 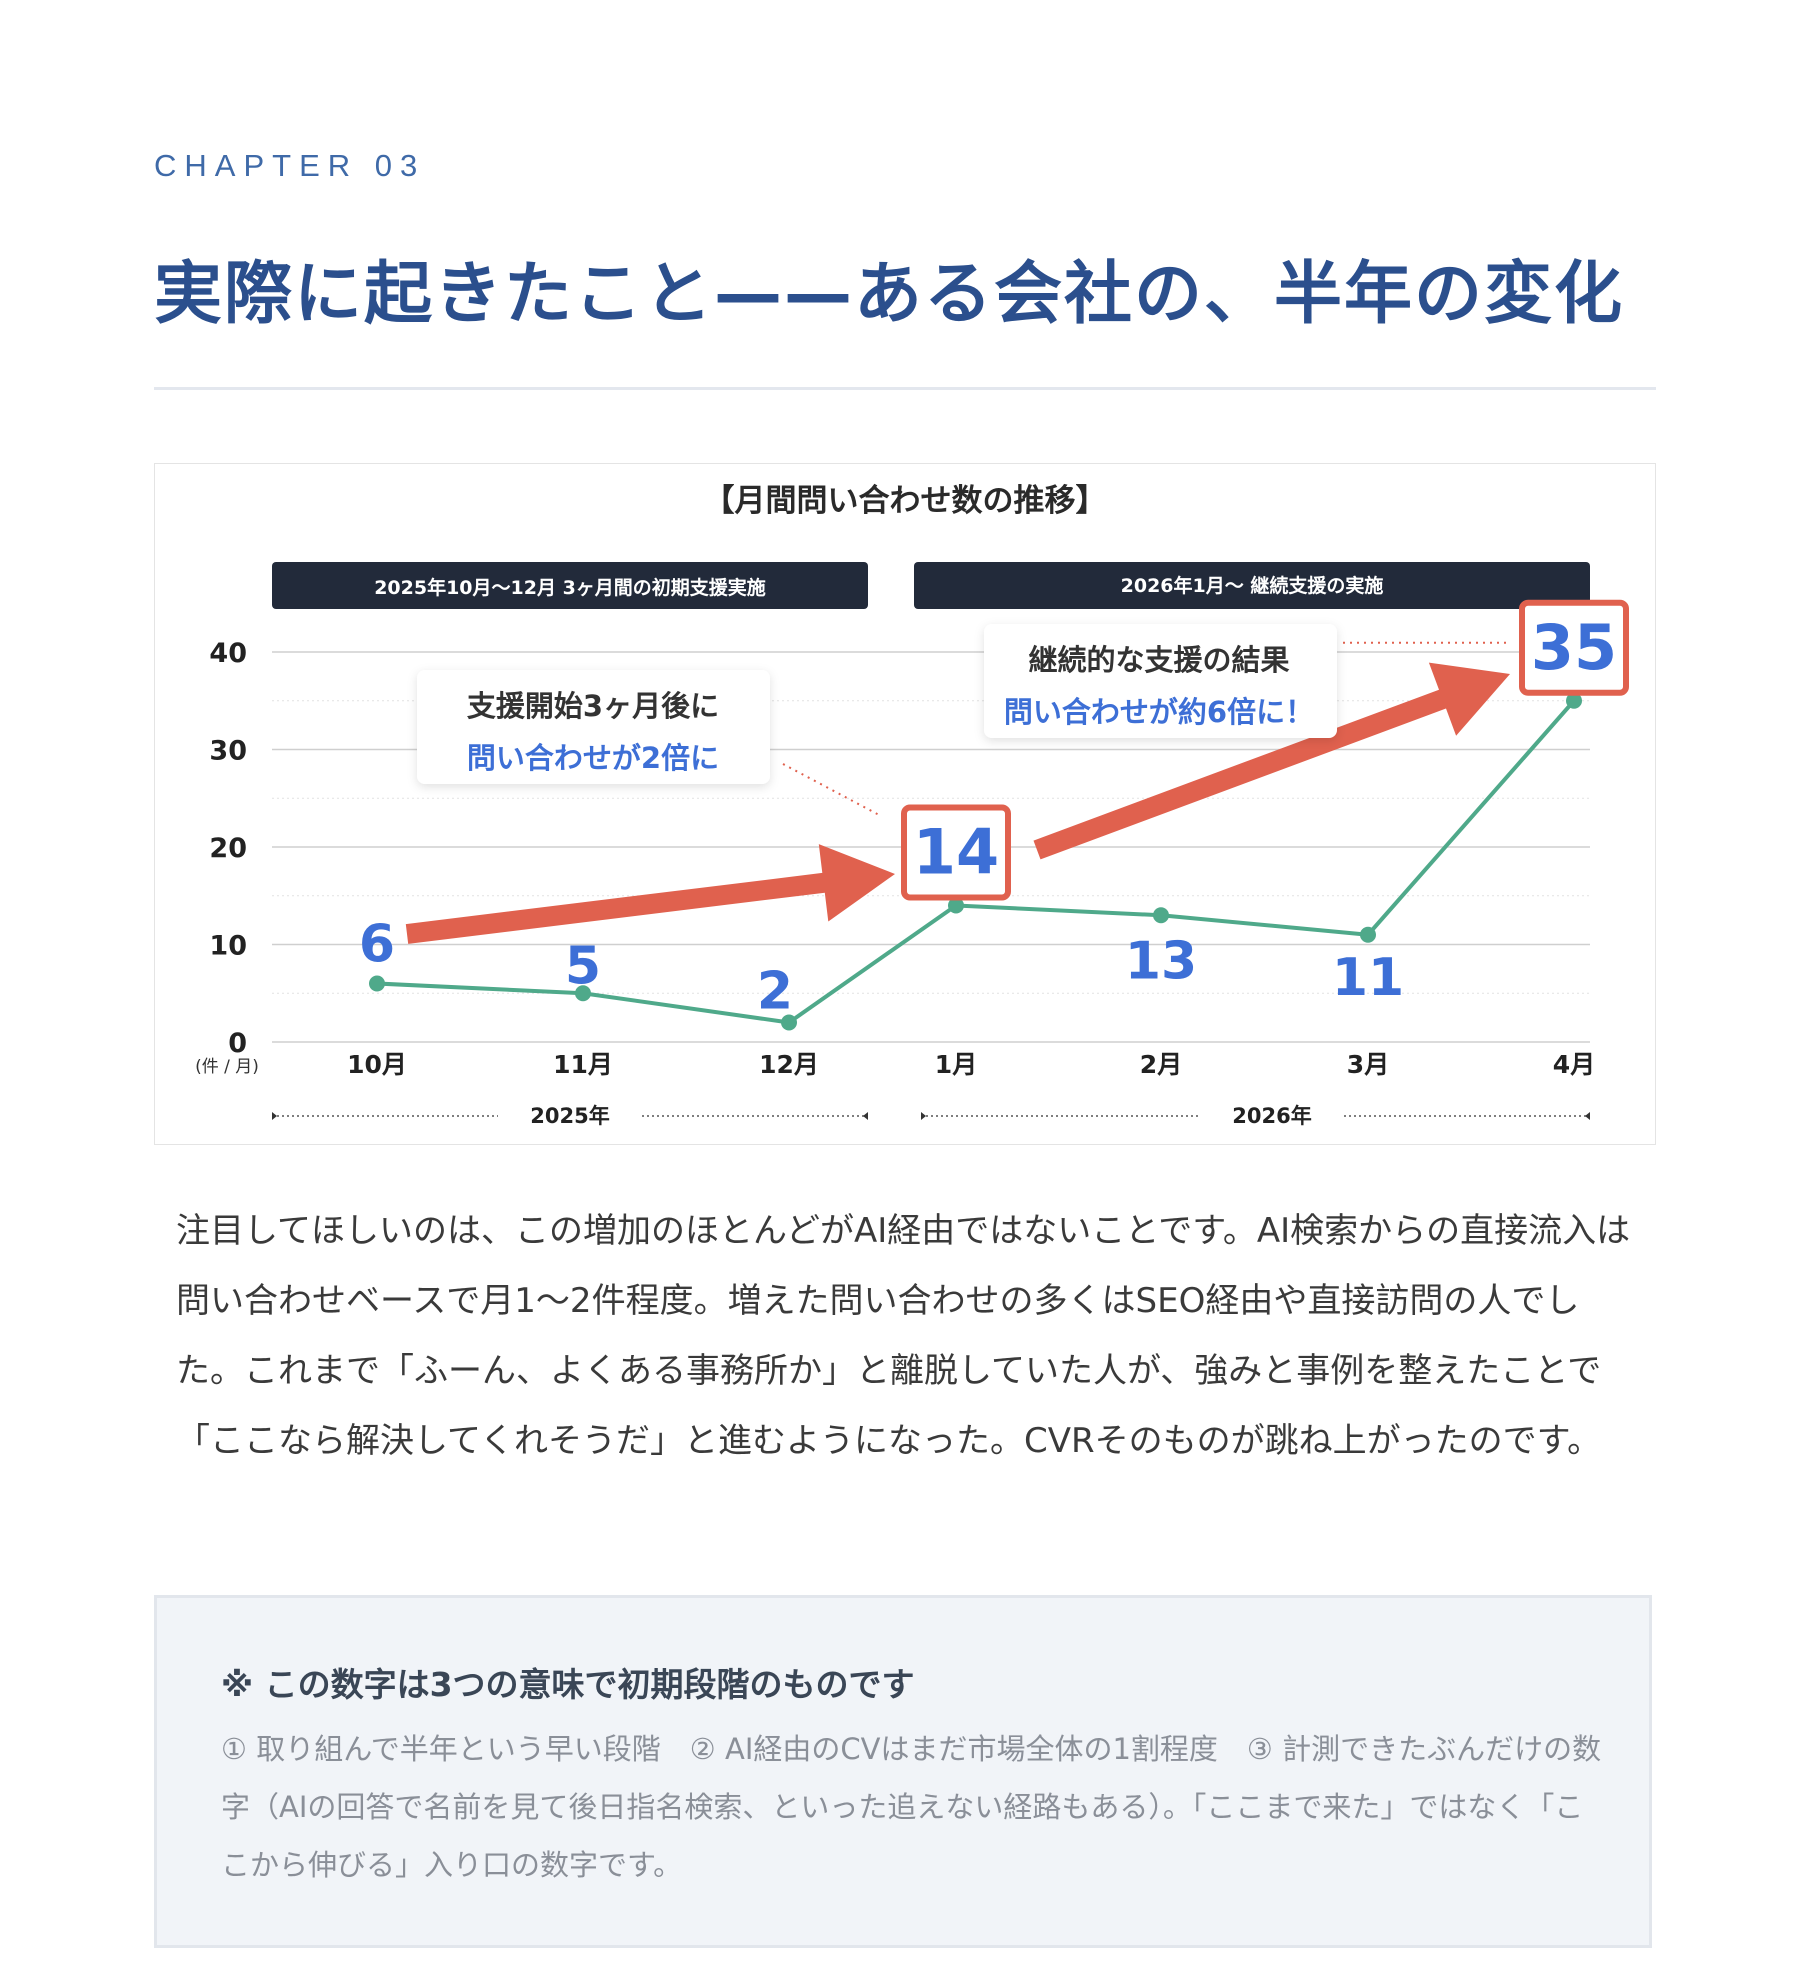 I want to click on value-label: 14, so click(x=956, y=852).